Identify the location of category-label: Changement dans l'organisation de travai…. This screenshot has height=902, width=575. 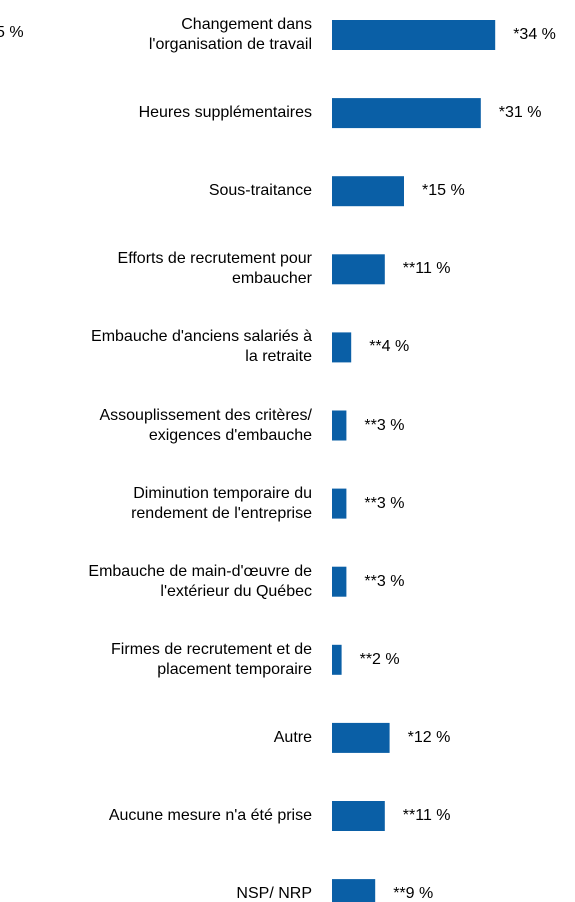
(230, 34).